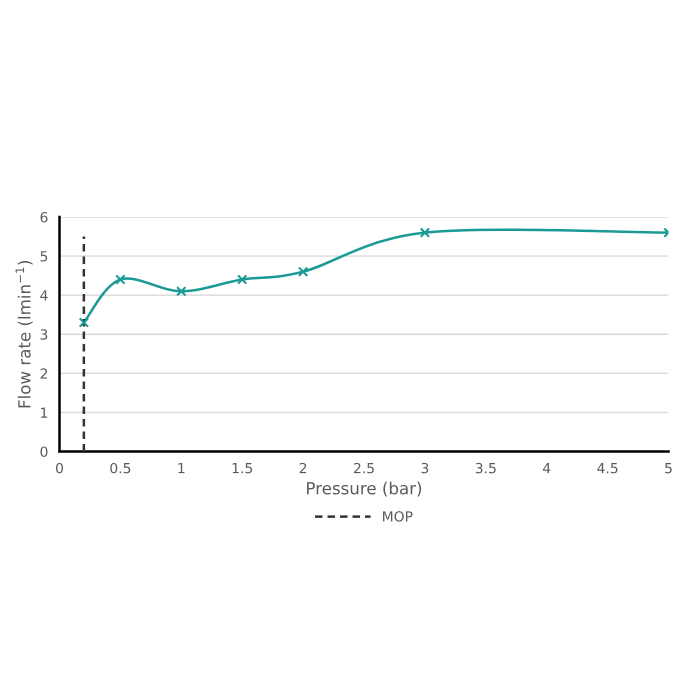 Image resolution: width=700 pixels, height=700 pixels. I want to click on y-tick-label: 0, so click(44, 451).